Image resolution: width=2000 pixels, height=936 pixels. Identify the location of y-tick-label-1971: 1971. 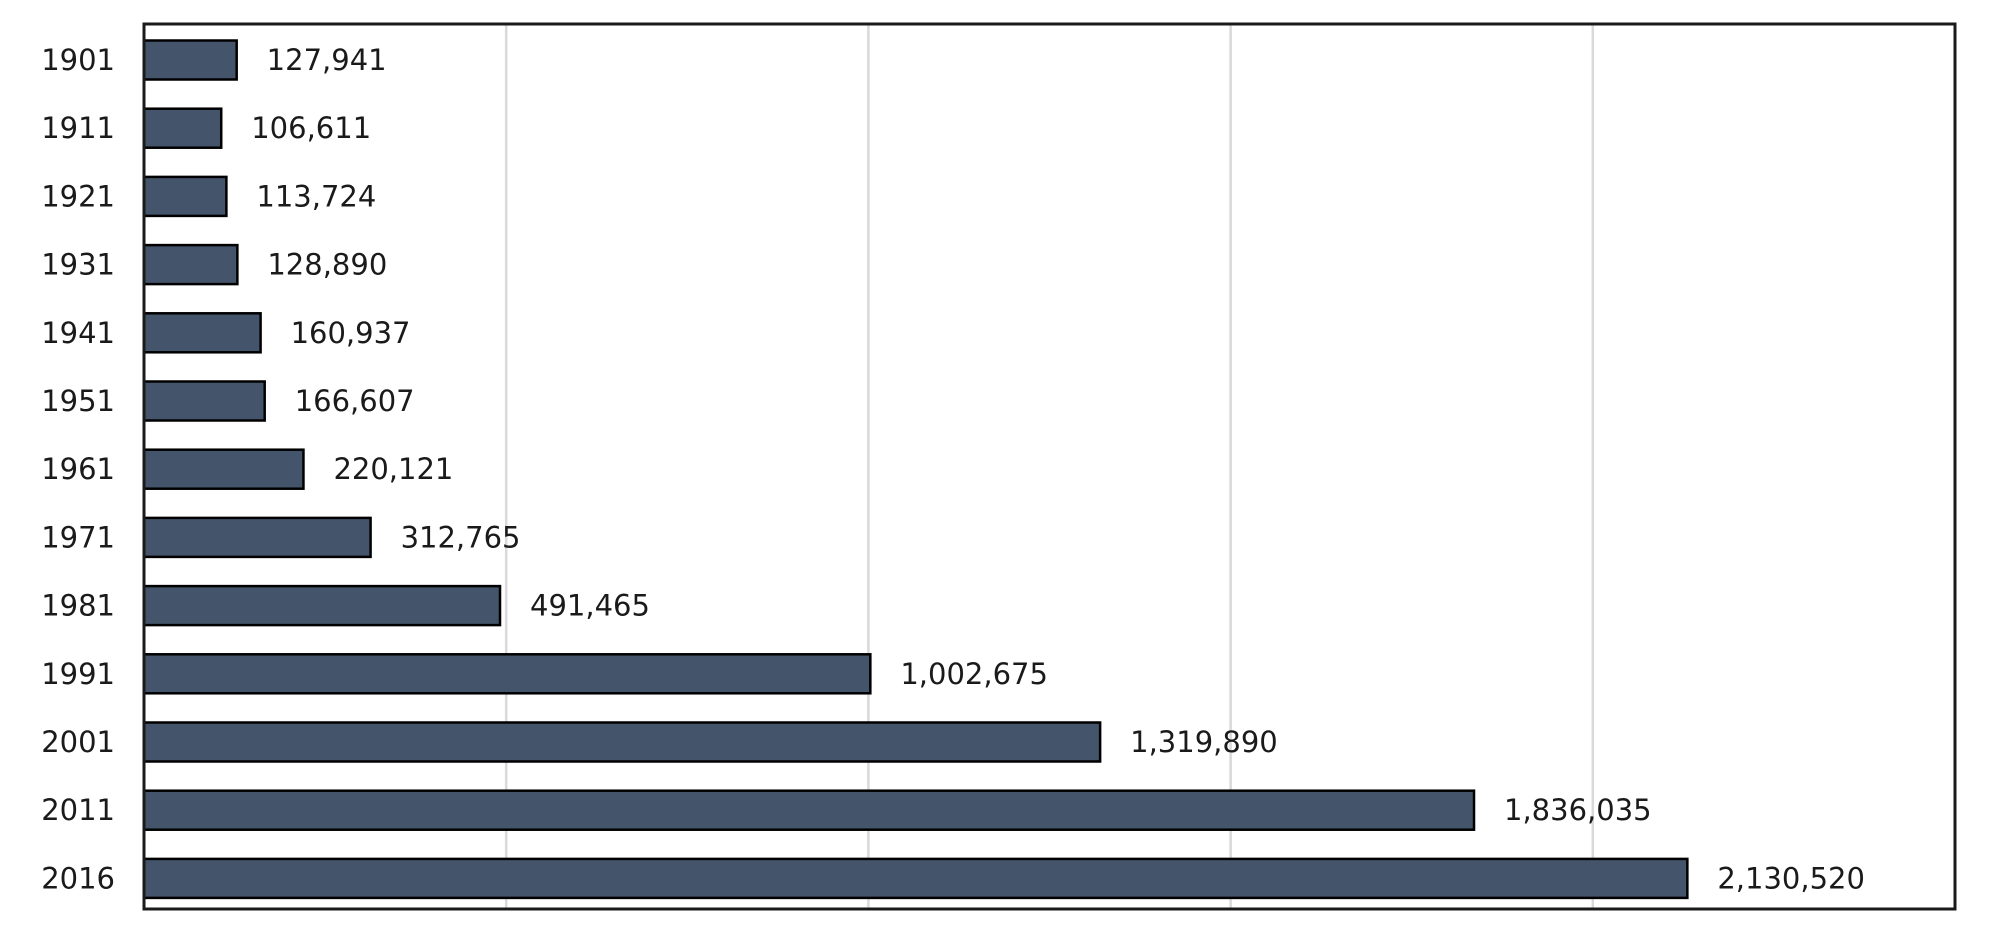
(78, 537).